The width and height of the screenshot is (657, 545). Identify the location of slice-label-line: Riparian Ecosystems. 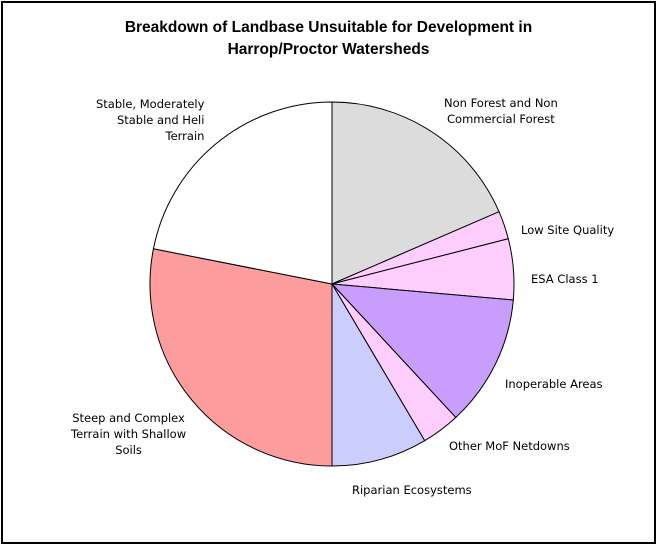
(412, 490).